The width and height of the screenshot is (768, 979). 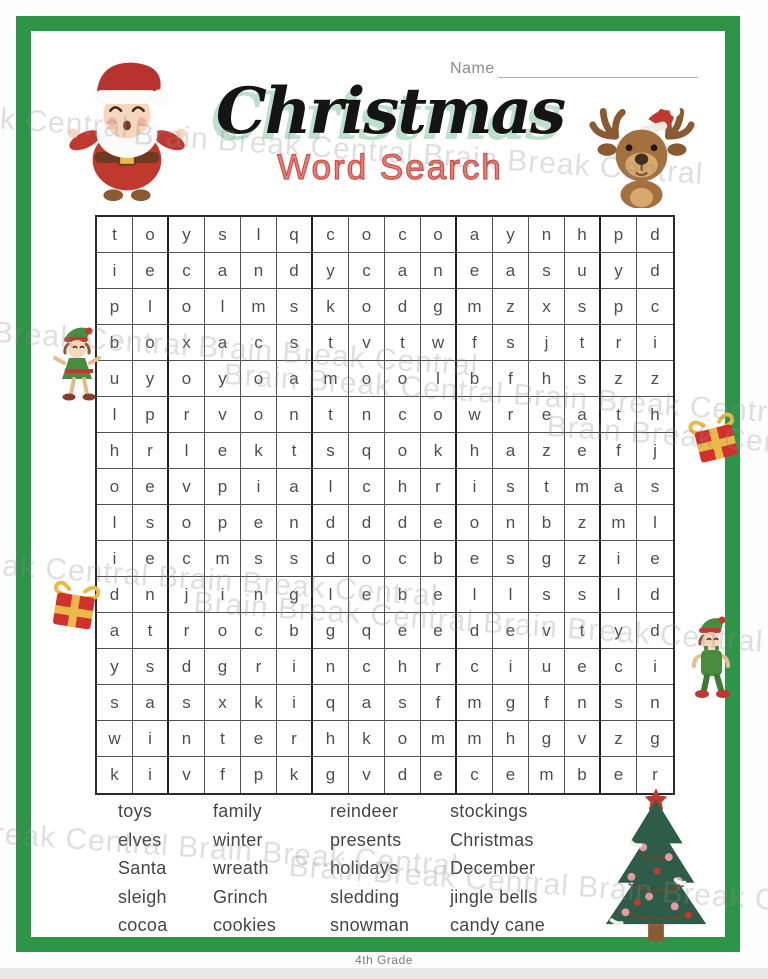 What do you see at coordinates (390, 134) in the screenshot?
I see `title-block: Christmas Word Search` at bounding box center [390, 134].